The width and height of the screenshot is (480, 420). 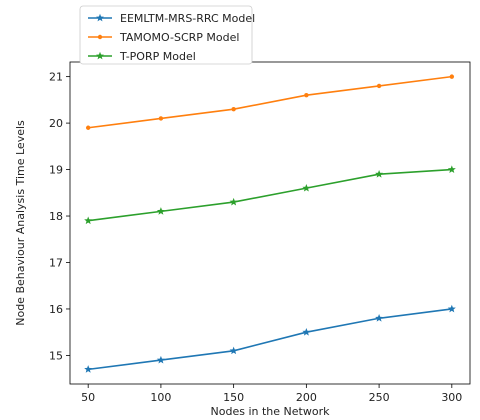 I want to click on x-tick-label: 150, so click(x=233, y=397).